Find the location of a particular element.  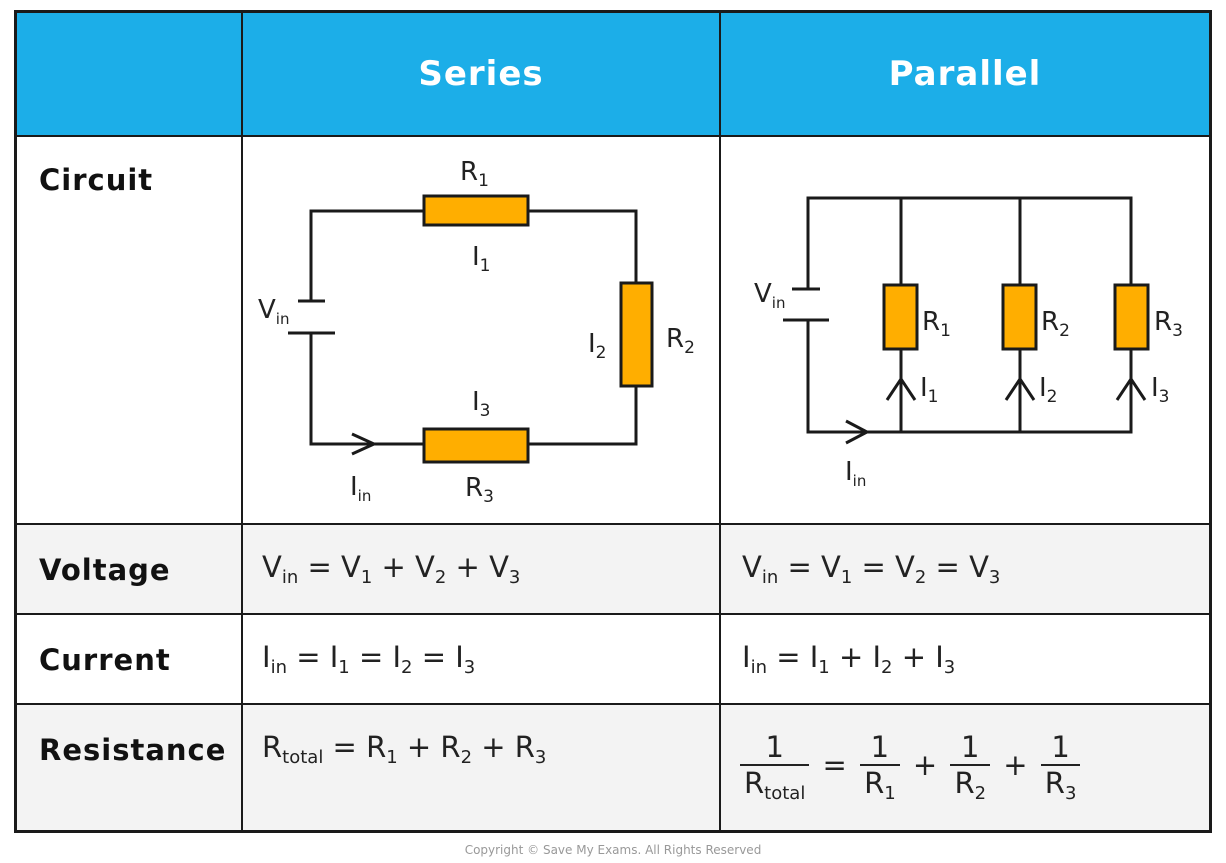

series-labels: R1 I1 I2 R2 I3 R3 Iin Vin is located at coordinates (476, 332).